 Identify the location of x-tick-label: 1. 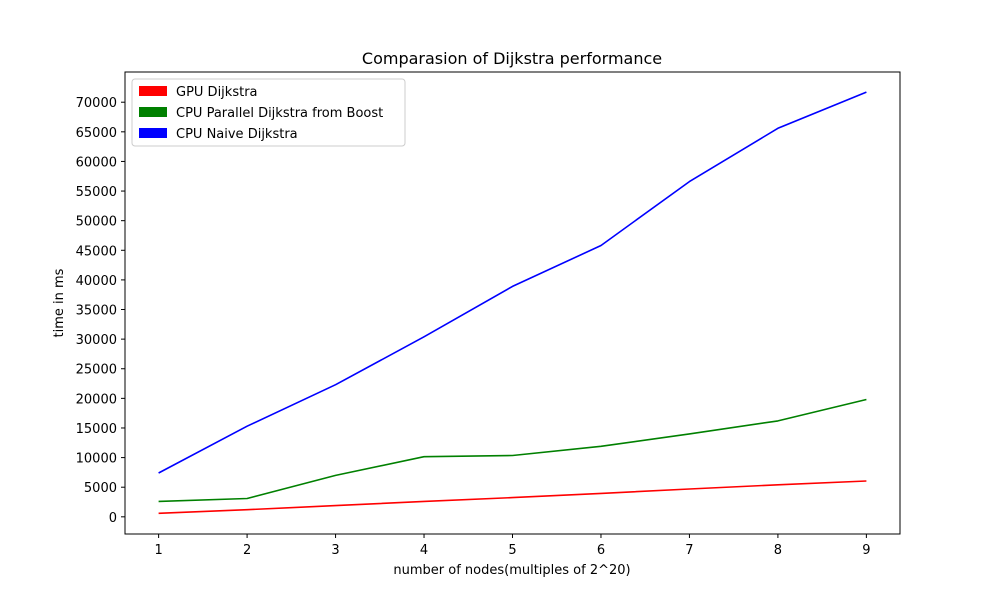
(158, 550).